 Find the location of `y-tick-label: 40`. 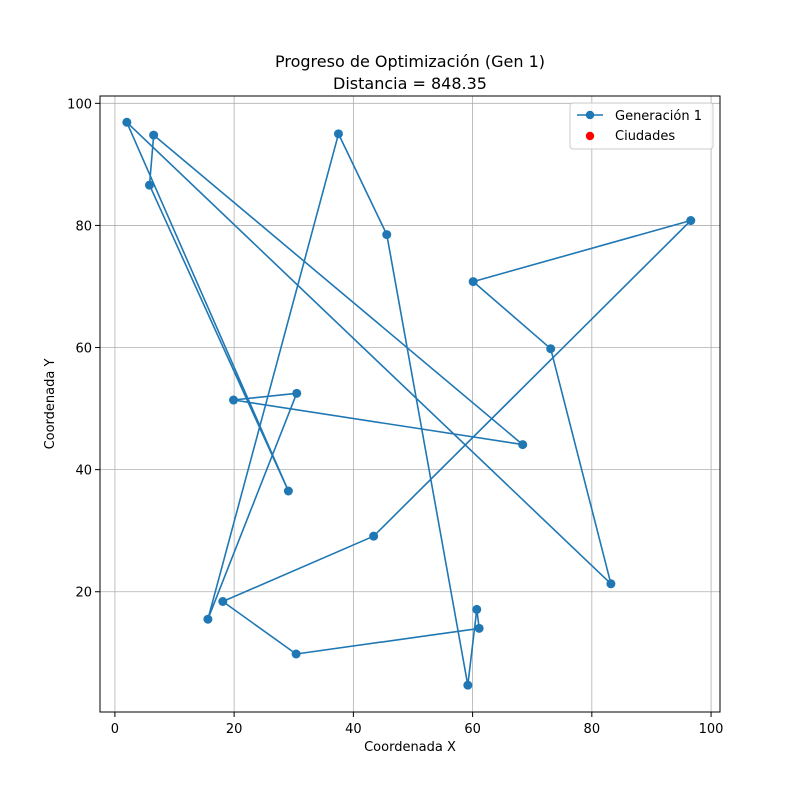

y-tick-label: 40 is located at coordinates (83, 471).